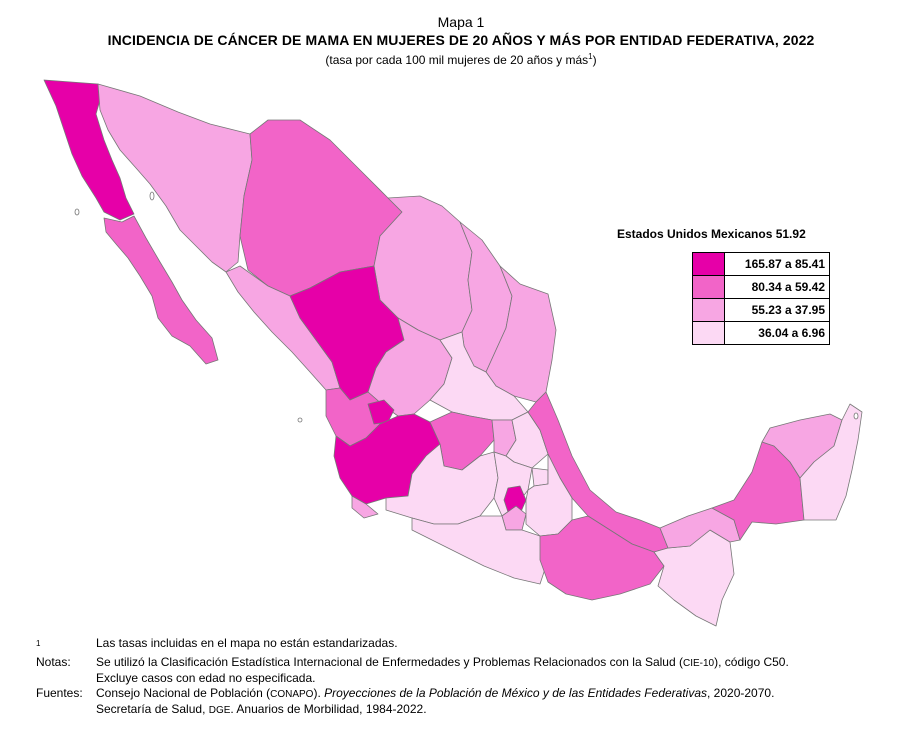 This screenshot has height=742, width=922. I want to click on legend-row: 80.34 a 59.42, so click(761, 287).